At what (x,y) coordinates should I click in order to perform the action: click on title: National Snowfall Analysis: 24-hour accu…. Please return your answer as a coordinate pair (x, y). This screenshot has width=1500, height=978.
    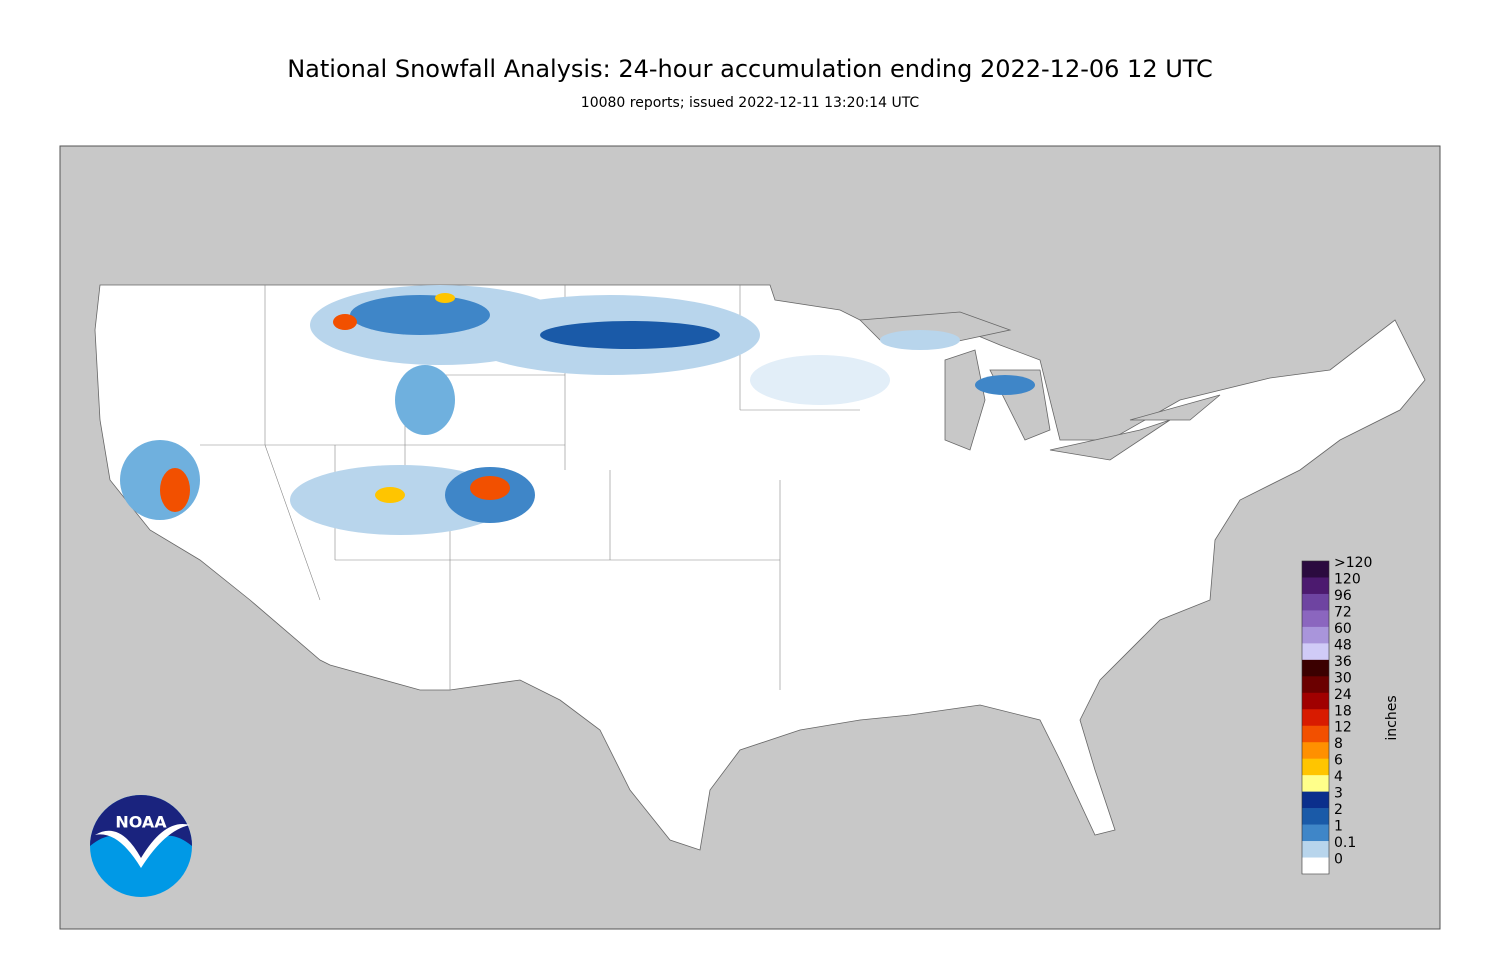
    Looking at the image, I should click on (750, 69).